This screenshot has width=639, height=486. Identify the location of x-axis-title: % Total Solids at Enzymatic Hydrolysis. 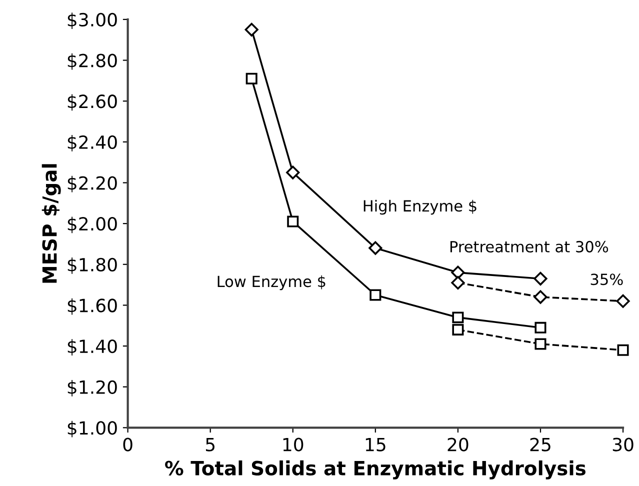
(375, 470).